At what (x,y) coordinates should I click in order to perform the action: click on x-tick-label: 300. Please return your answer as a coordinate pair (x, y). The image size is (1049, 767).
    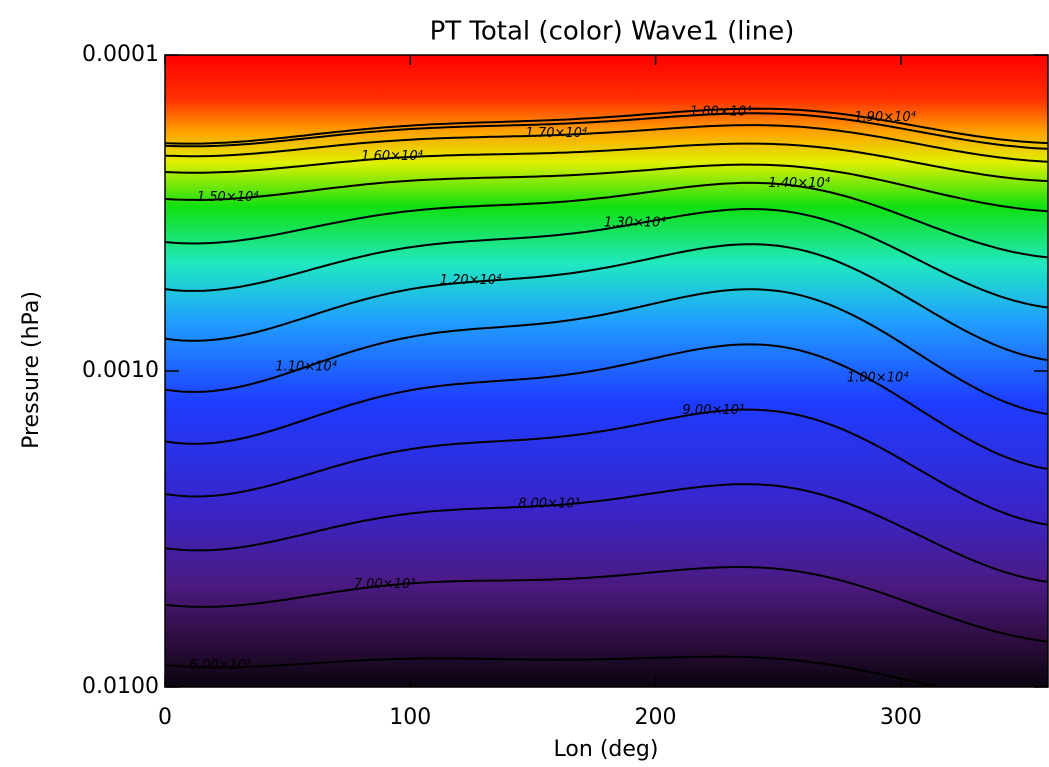
    Looking at the image, I should click on (901, 717).